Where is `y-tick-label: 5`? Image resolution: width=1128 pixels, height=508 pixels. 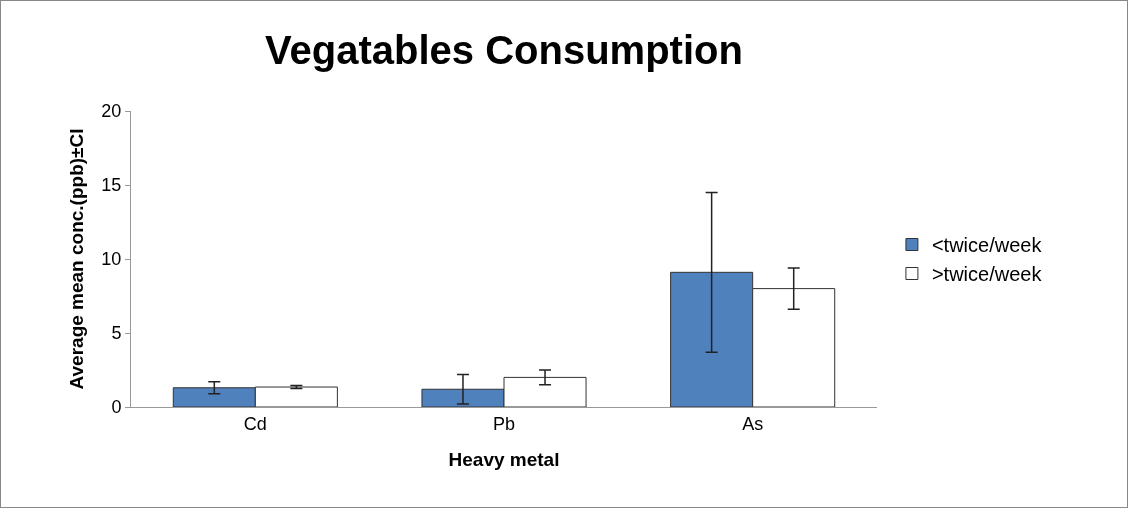
y-tick-label: 5 is located at coordinates (116, 333).